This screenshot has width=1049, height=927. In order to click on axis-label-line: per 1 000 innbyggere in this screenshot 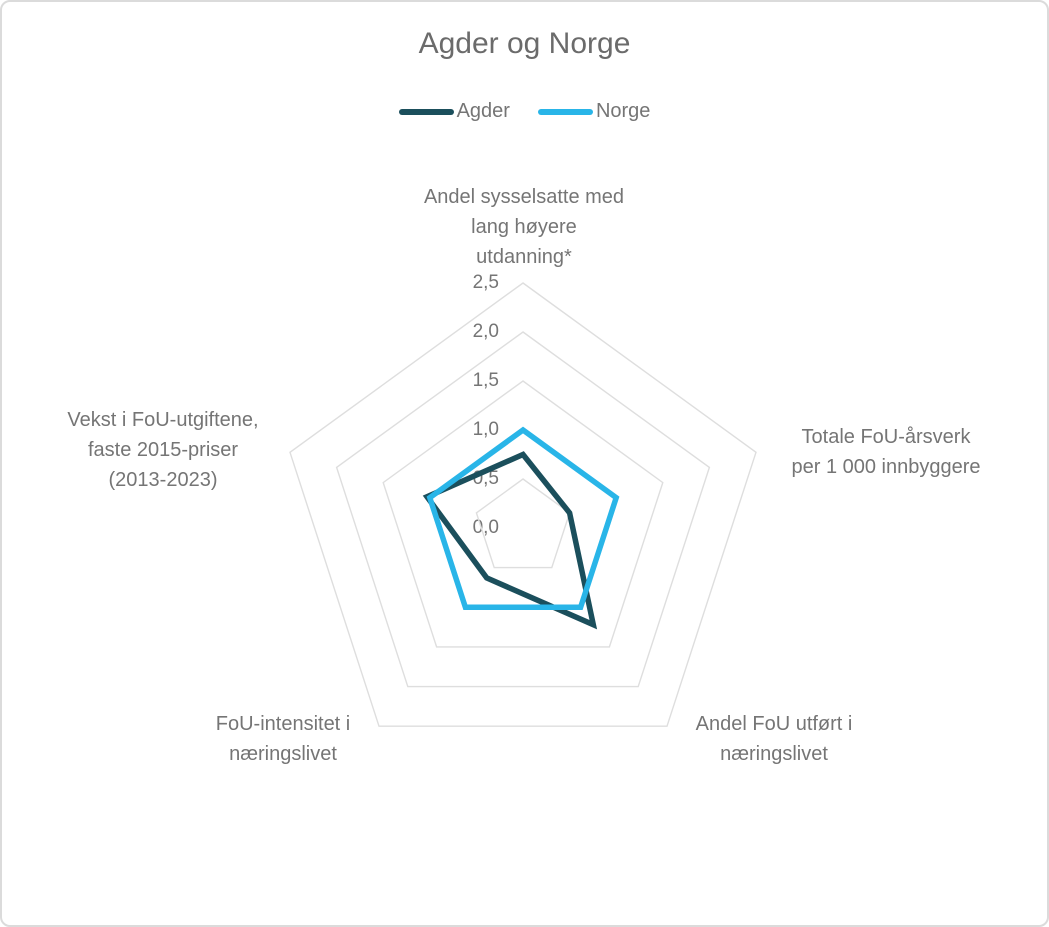, I will do `click(886, 467)`.